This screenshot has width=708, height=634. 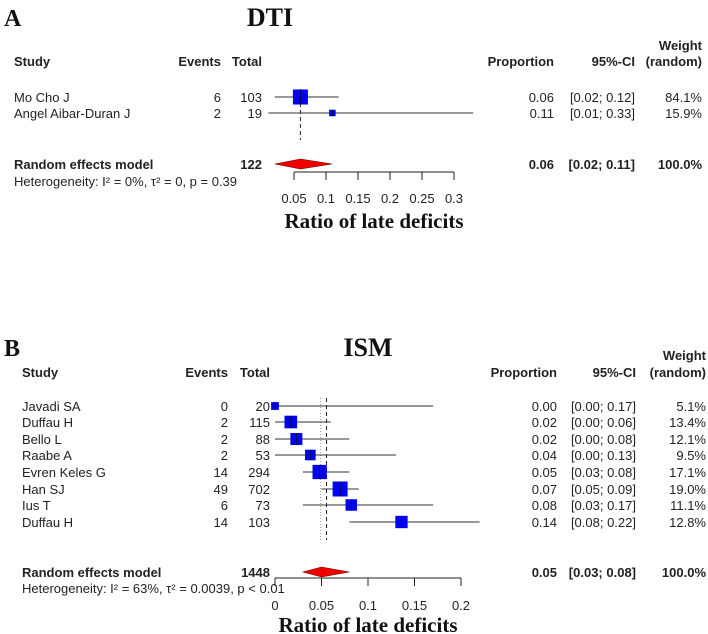 I want to click on study-ci: [0.00; 0.06], so click(x=603, y=422).